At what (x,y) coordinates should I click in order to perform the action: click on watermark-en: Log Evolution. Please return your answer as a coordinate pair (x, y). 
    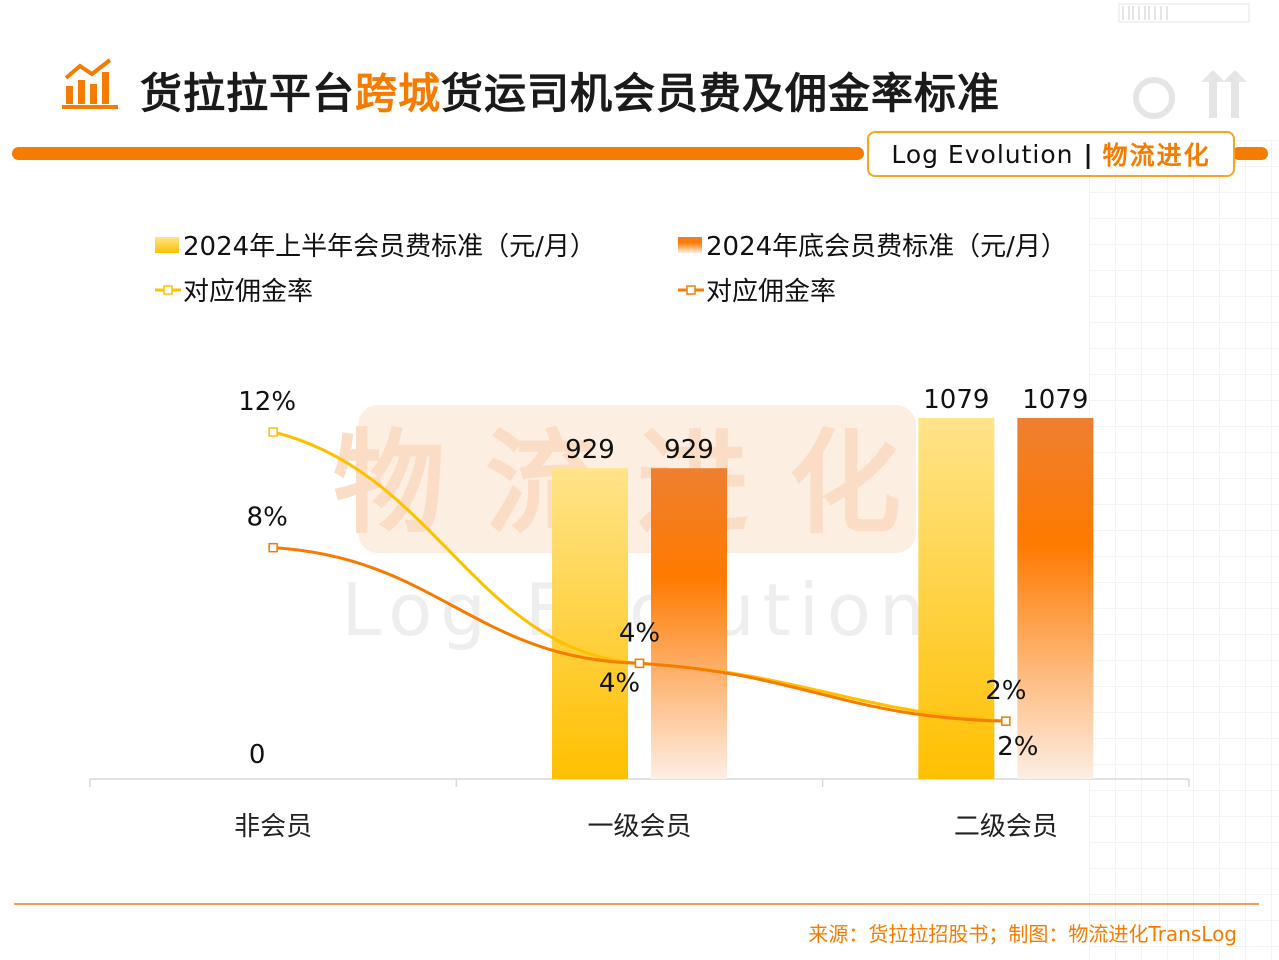
    Looking at the image, I should click on (636, 610).